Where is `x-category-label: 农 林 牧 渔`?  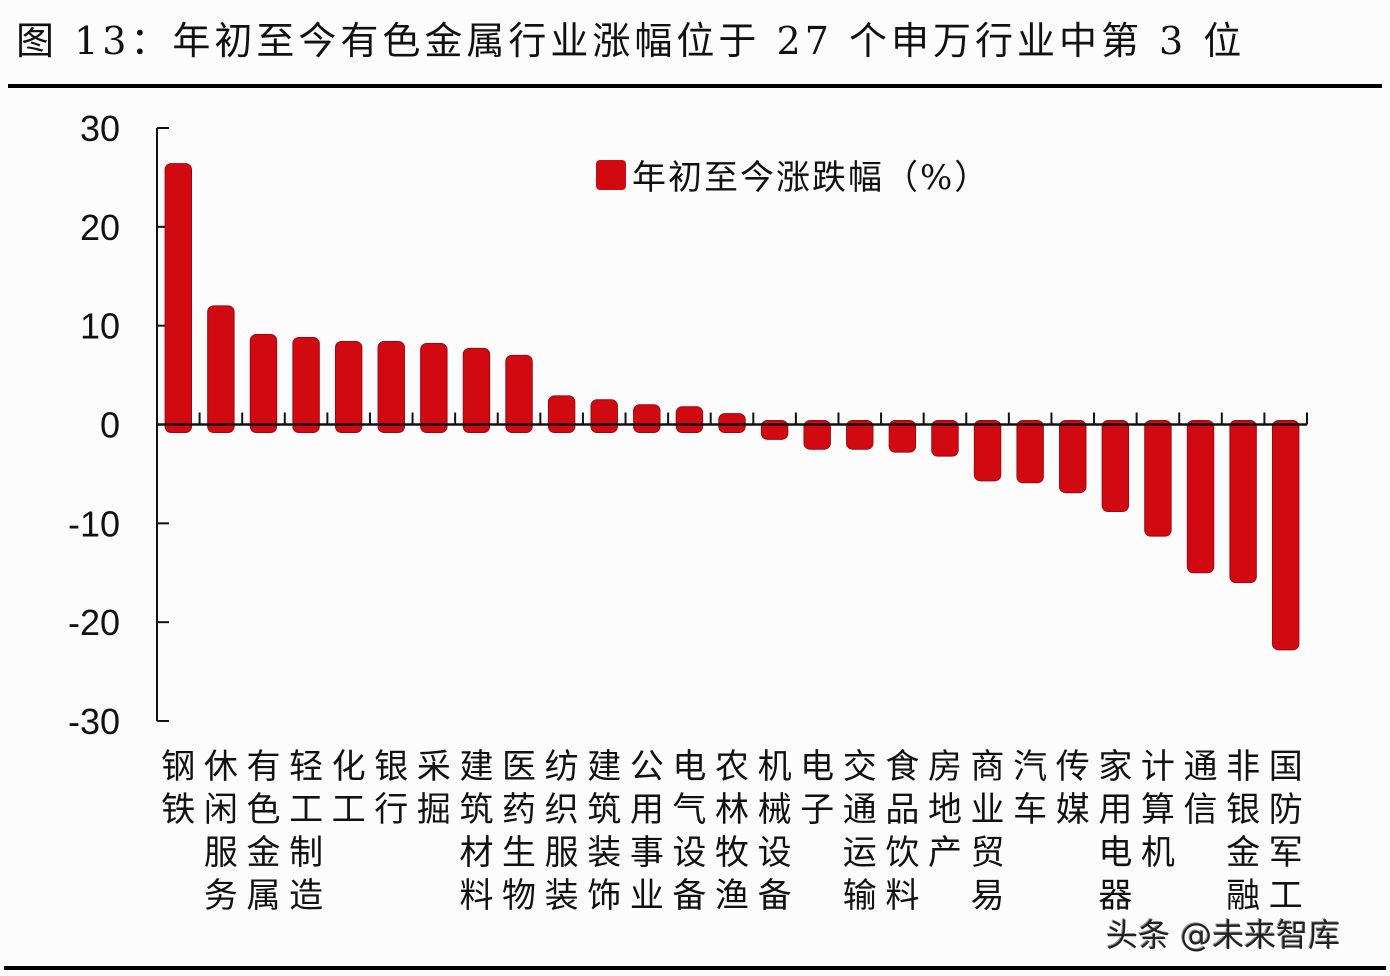 x-category-label: 农 林 牧 渔 is located at coordinates (732, 831).